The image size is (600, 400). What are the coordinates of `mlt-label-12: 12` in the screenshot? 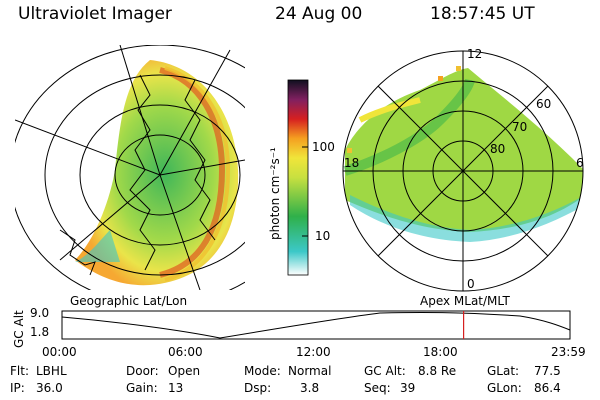 It's located at (475, 54).